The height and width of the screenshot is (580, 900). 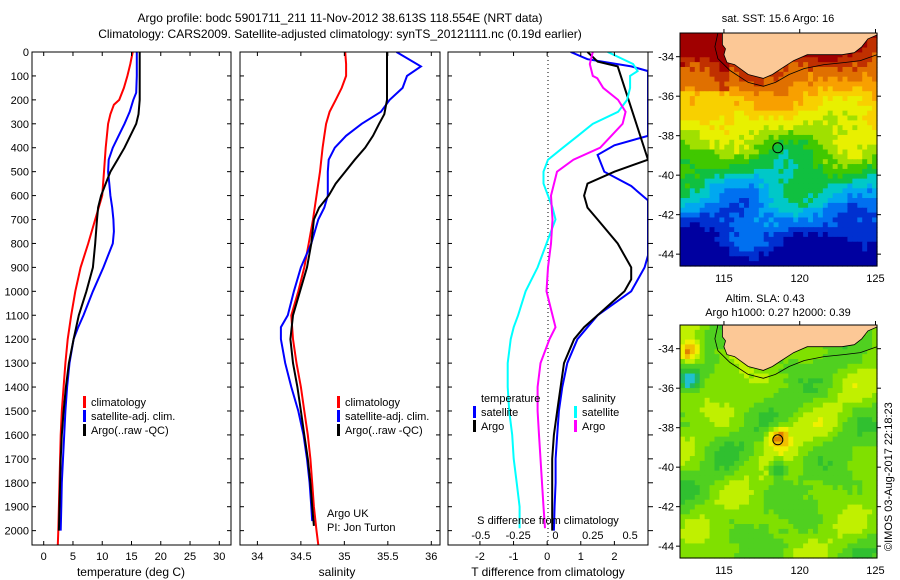 What do you see at coordinates (17, 412) in the screenshot?
I see `depth-tick-label: 1500` at bounding box center [17, 412].